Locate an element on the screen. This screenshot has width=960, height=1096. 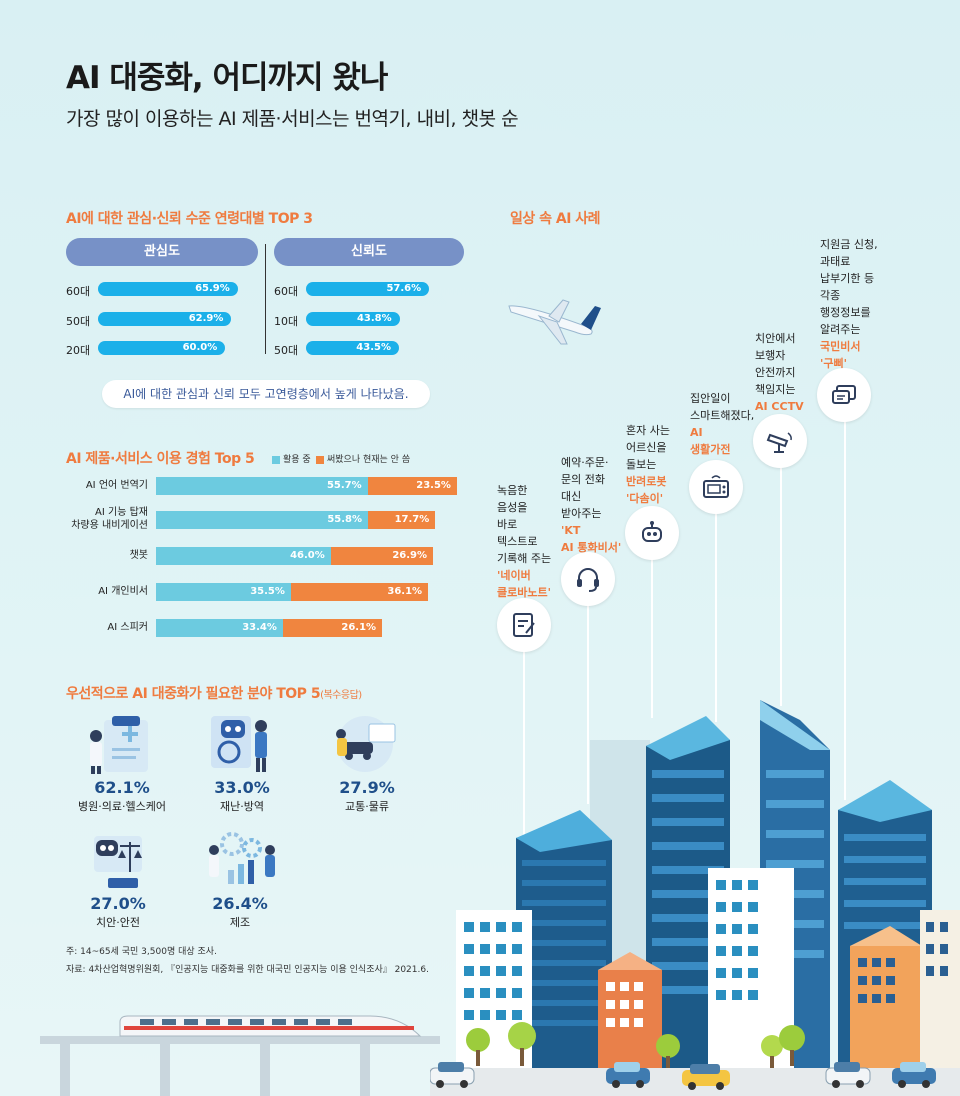
case-appliance-highlight: AI 생활가전 is located at coordinates (710, 441).